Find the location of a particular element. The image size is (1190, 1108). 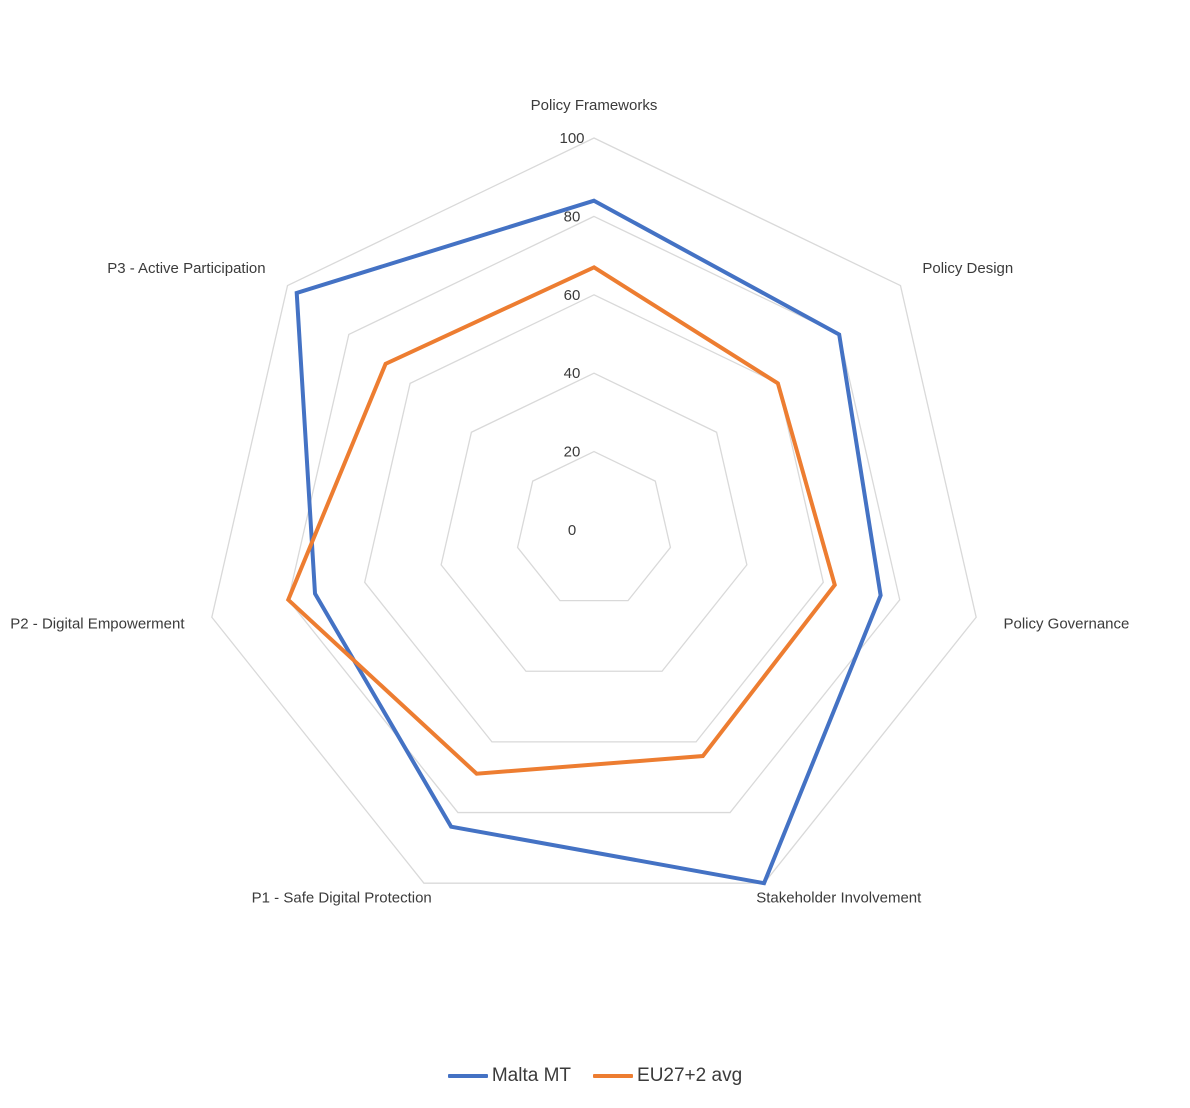

legend-label-malta: Malta MT is located at coordinates (531, 1075).